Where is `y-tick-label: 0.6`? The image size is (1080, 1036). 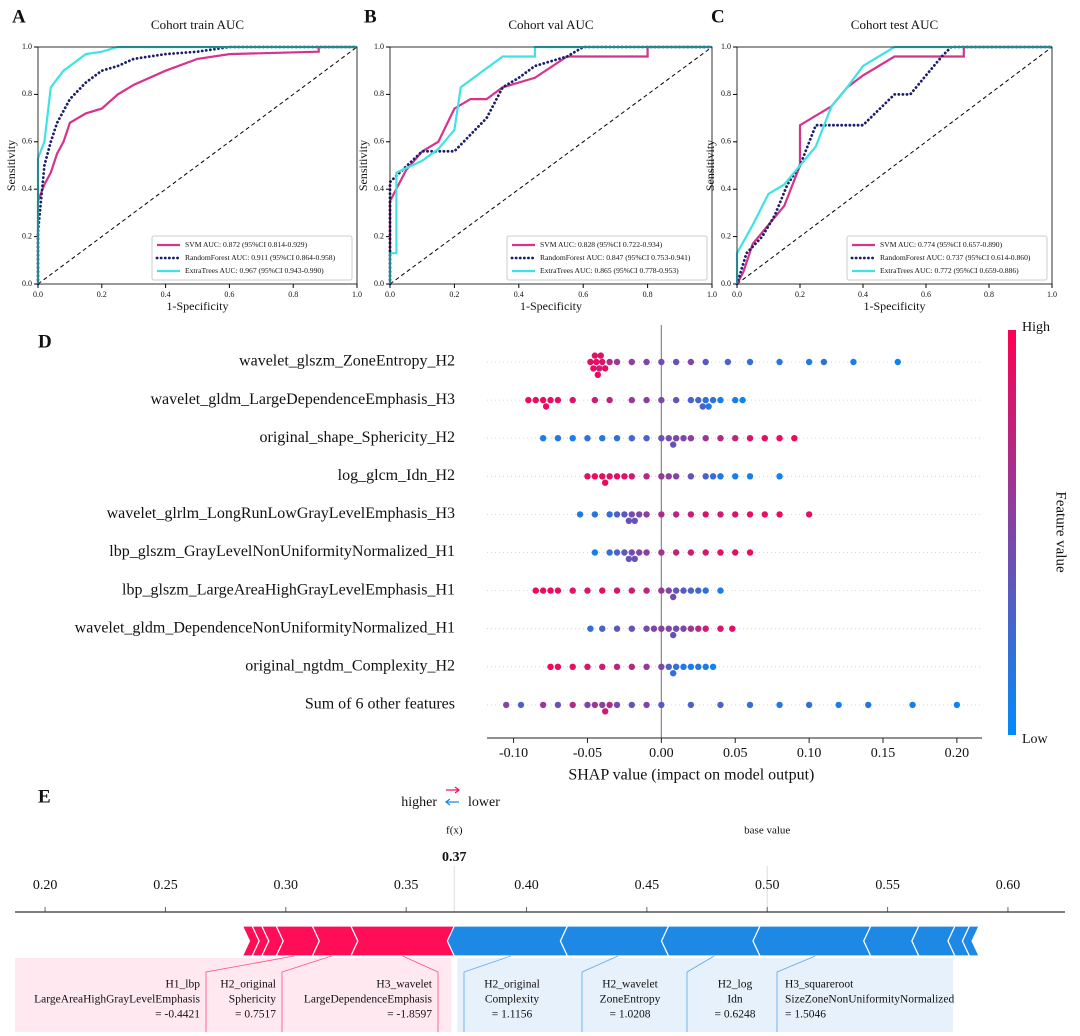
y-tick-label: 0.6 is located at coordinates (726, 141).